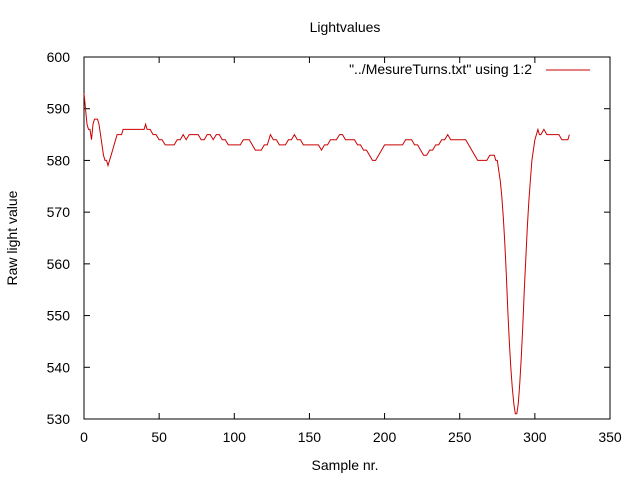  What do you see at coordinates (460, 437) in the screenshot?
I see `x-tick-label: 250` at bounding box center [460, 437].